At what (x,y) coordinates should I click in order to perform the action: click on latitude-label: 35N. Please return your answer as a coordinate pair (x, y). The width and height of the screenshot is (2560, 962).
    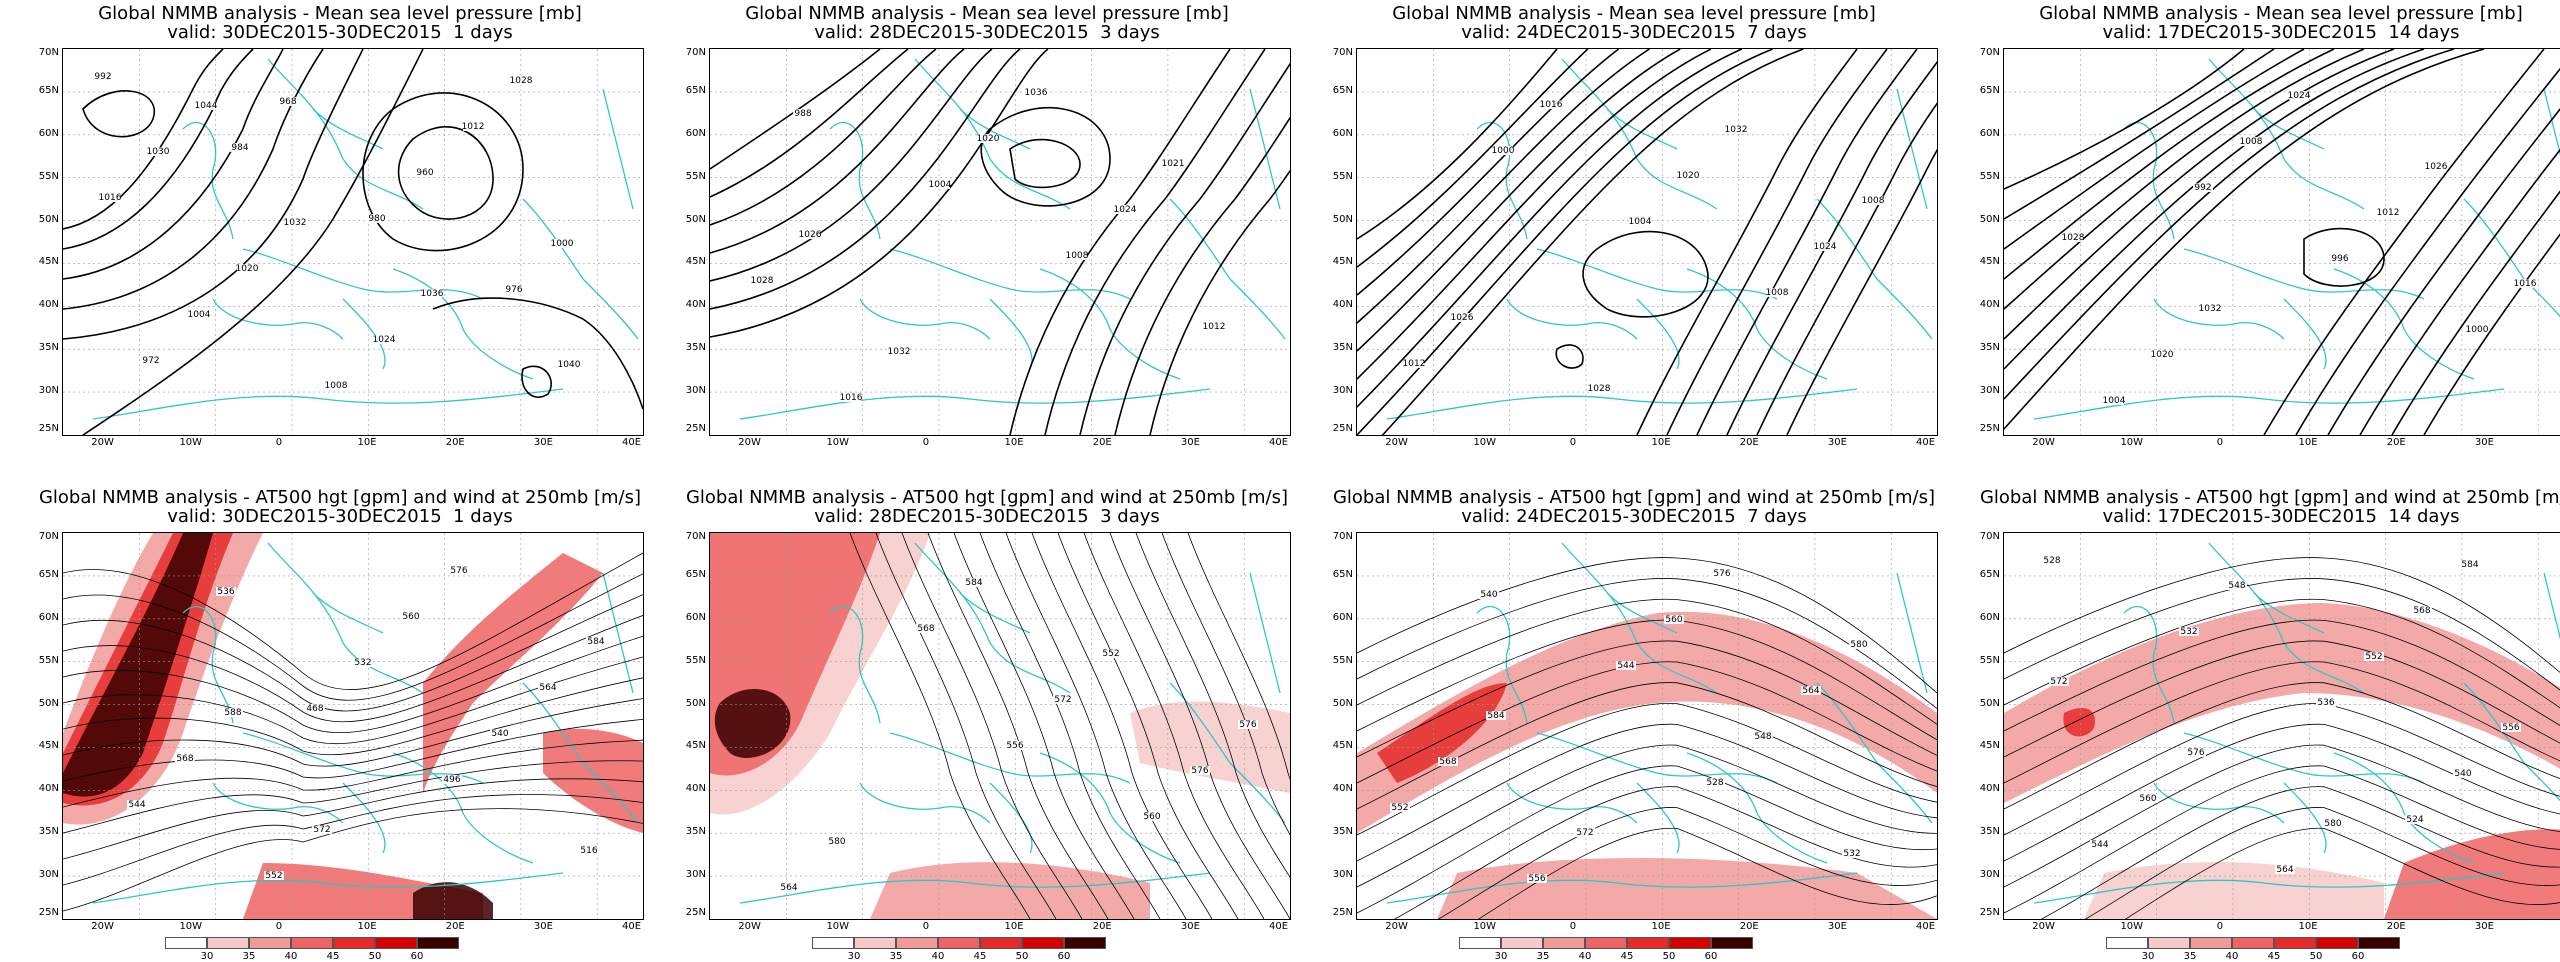
    Looking at the image, I should click on (695, 831).